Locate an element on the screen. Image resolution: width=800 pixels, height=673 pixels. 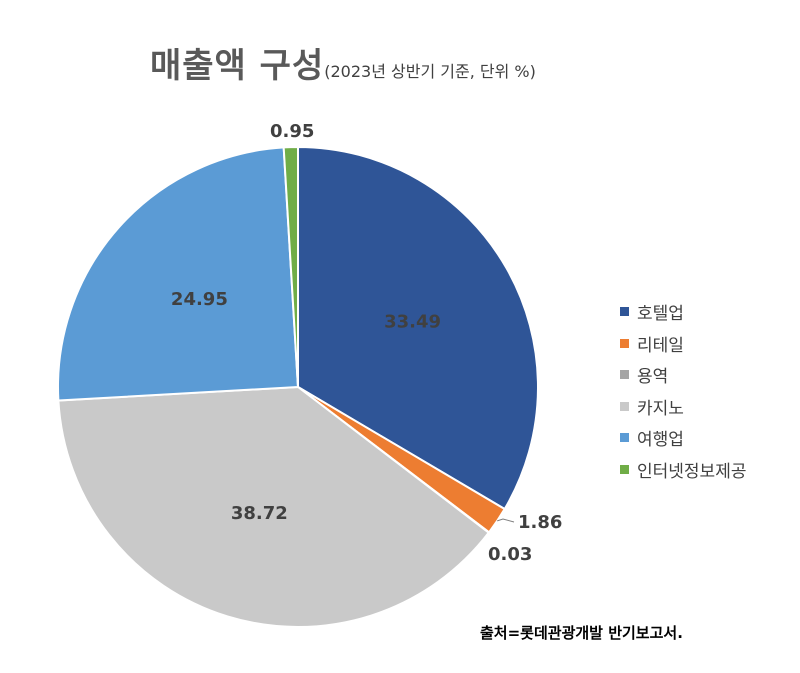
leader-lines is located at coordinates (506, 520).